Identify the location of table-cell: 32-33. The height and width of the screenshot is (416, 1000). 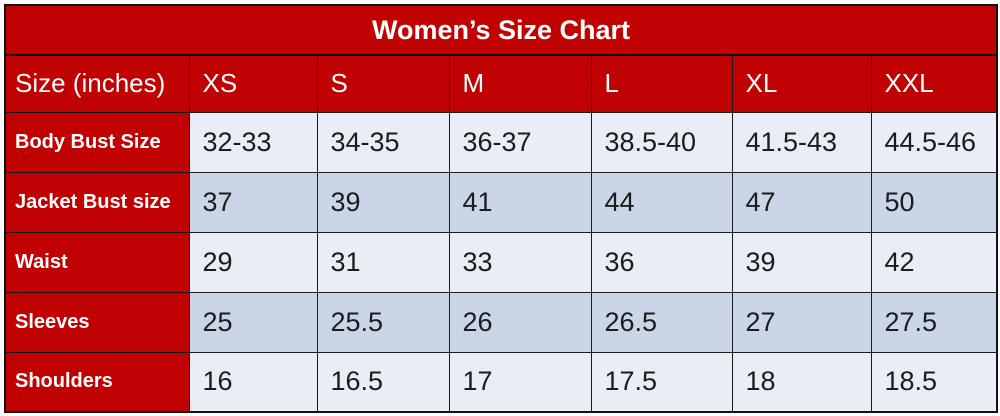
(253, 142).